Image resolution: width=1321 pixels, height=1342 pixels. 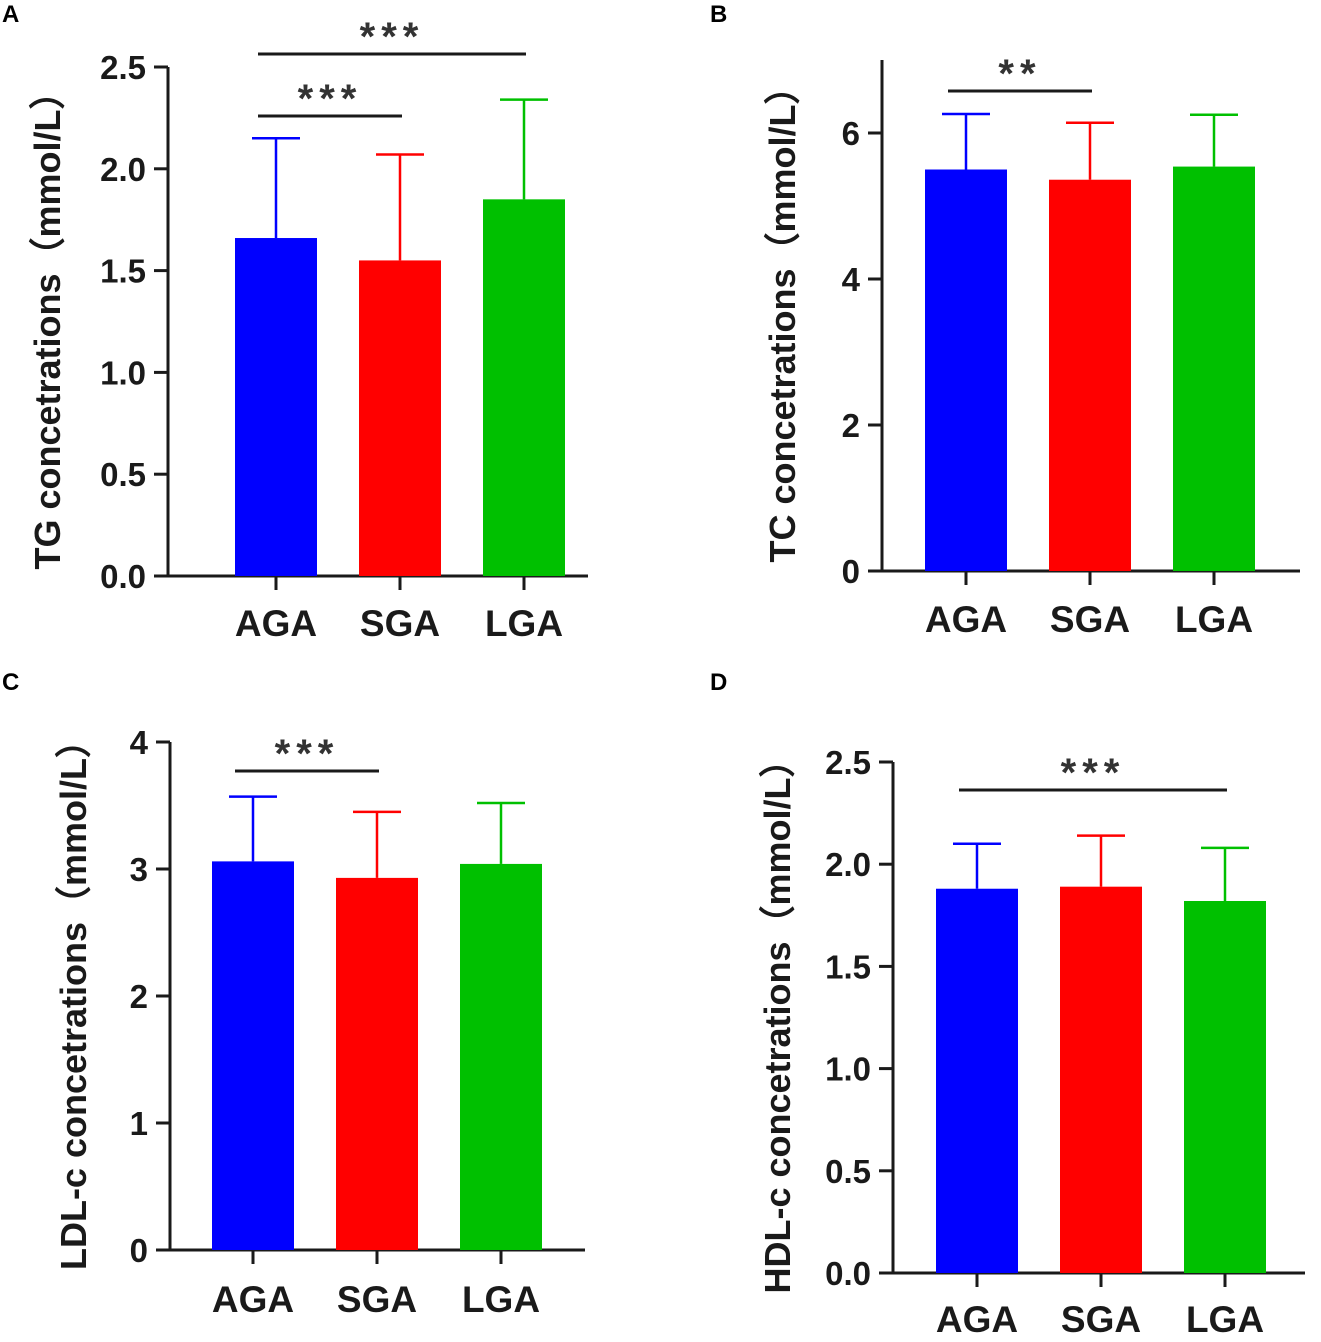 What do you see at coordinates (47, 321) in the screenshot?
I see `y-axis-label: TG concetrations（mmol/L）` at bounding box center [47, 321].